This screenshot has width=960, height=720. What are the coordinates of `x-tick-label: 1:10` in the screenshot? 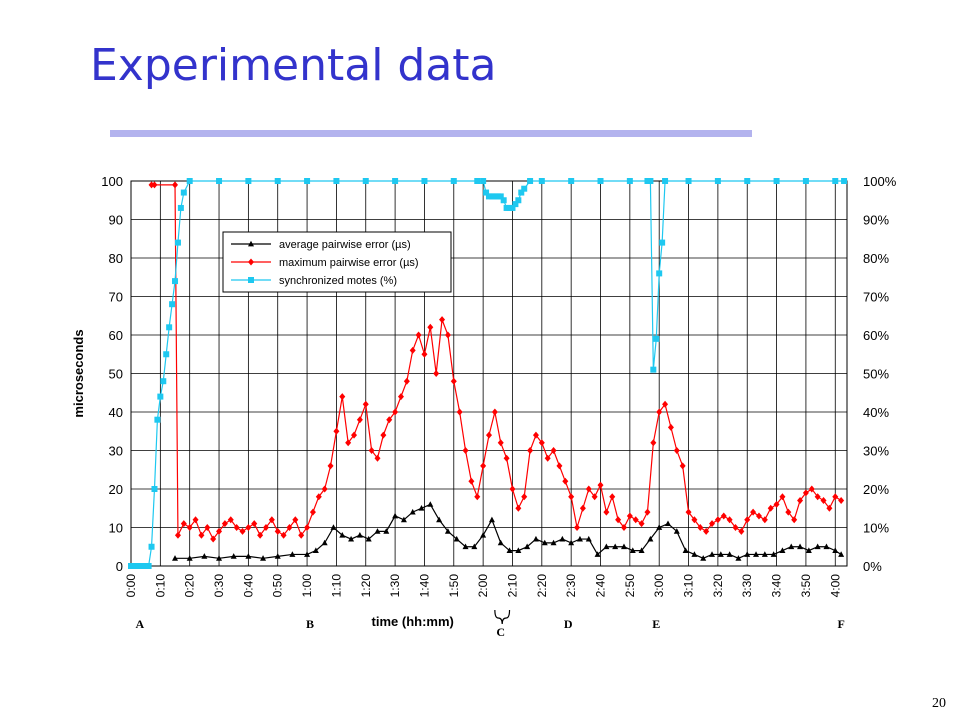 It's located at (336, 586).